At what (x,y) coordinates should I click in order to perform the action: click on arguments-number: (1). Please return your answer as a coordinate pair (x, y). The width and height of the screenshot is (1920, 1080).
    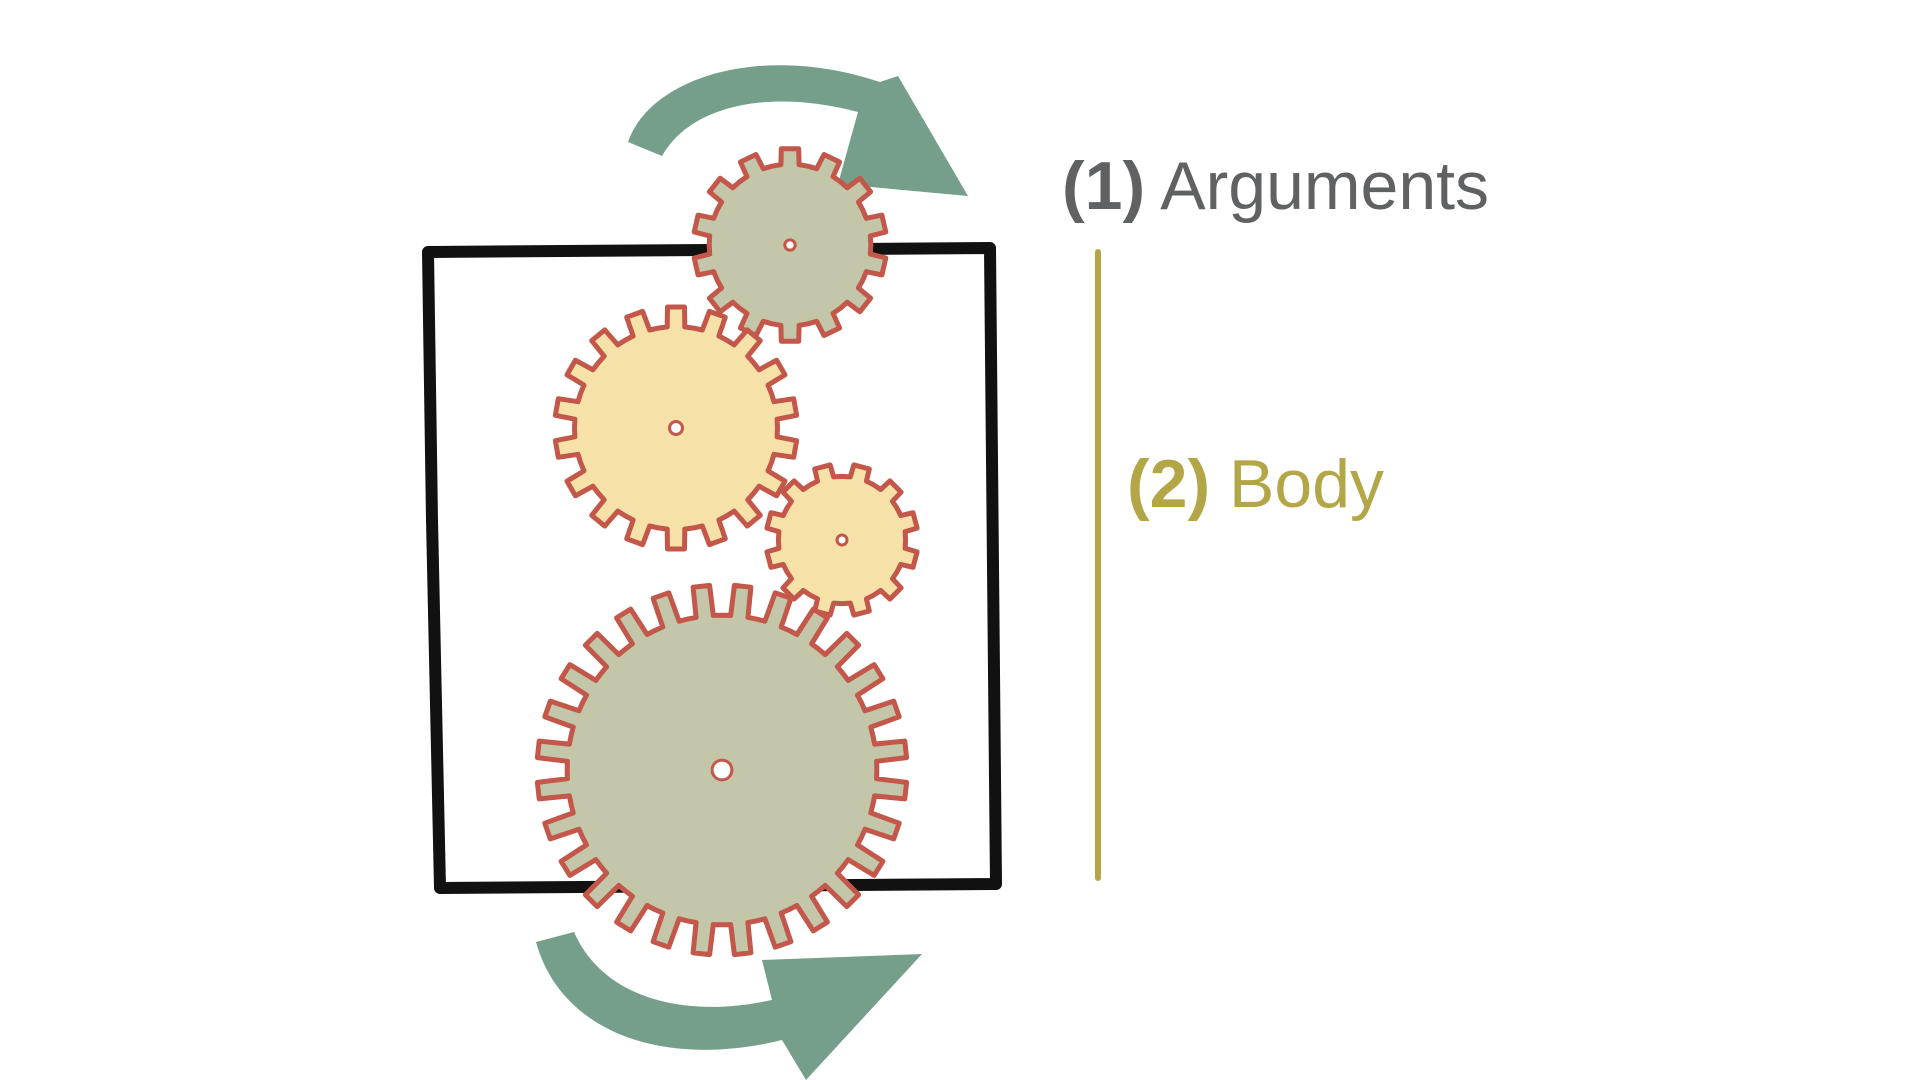
    Looking at the image, I should click on (1104, 186).